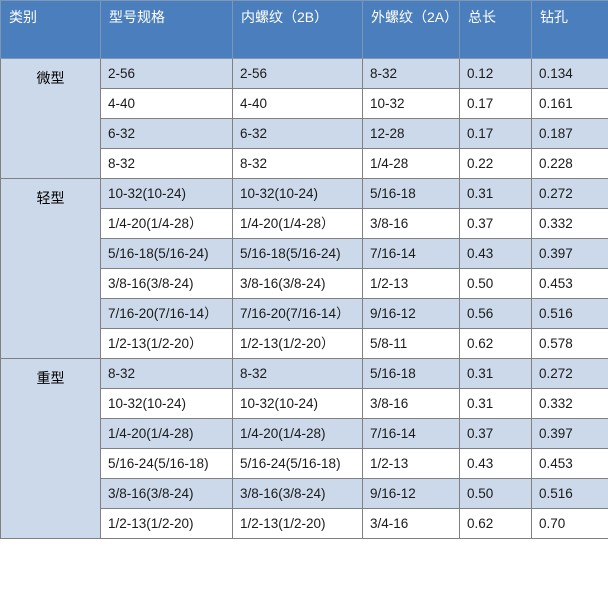 Image resolution: width=608 pixels, height=604 pixels. I want to click on table-row: 8-32 8-32 1/4-28 0.22 0.228, so click(304, 163).